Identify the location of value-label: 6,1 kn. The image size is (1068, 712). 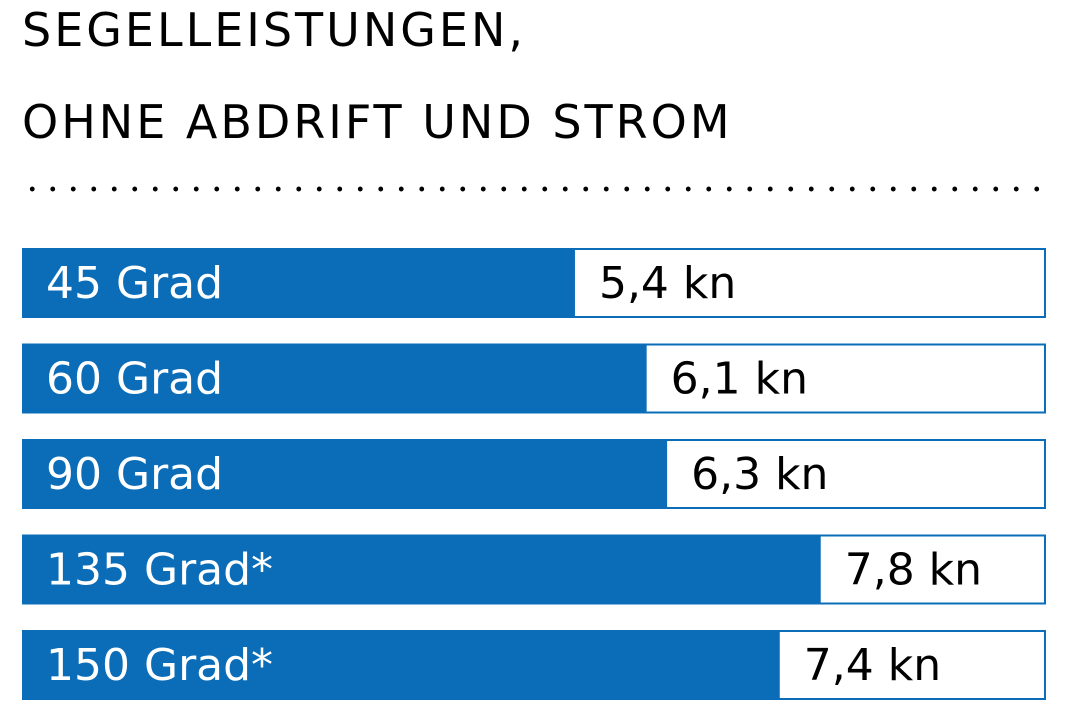
(739, 379).